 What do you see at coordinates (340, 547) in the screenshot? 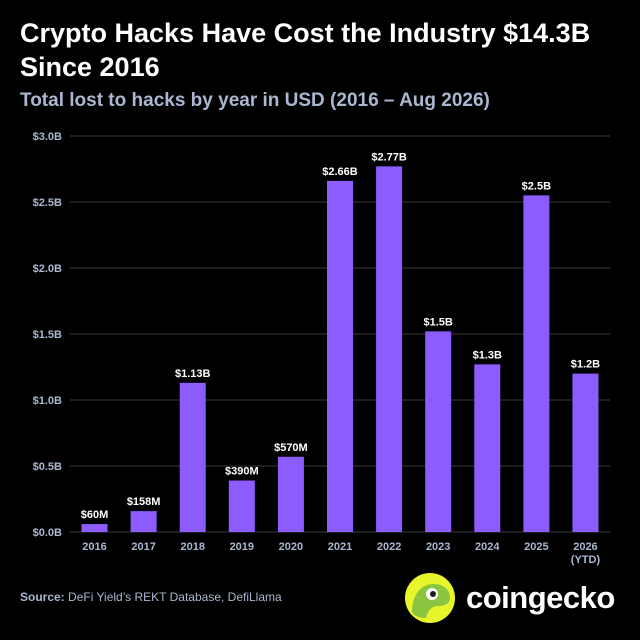
I see `x-tick-label: 2021` at bounding box center [340, 547].